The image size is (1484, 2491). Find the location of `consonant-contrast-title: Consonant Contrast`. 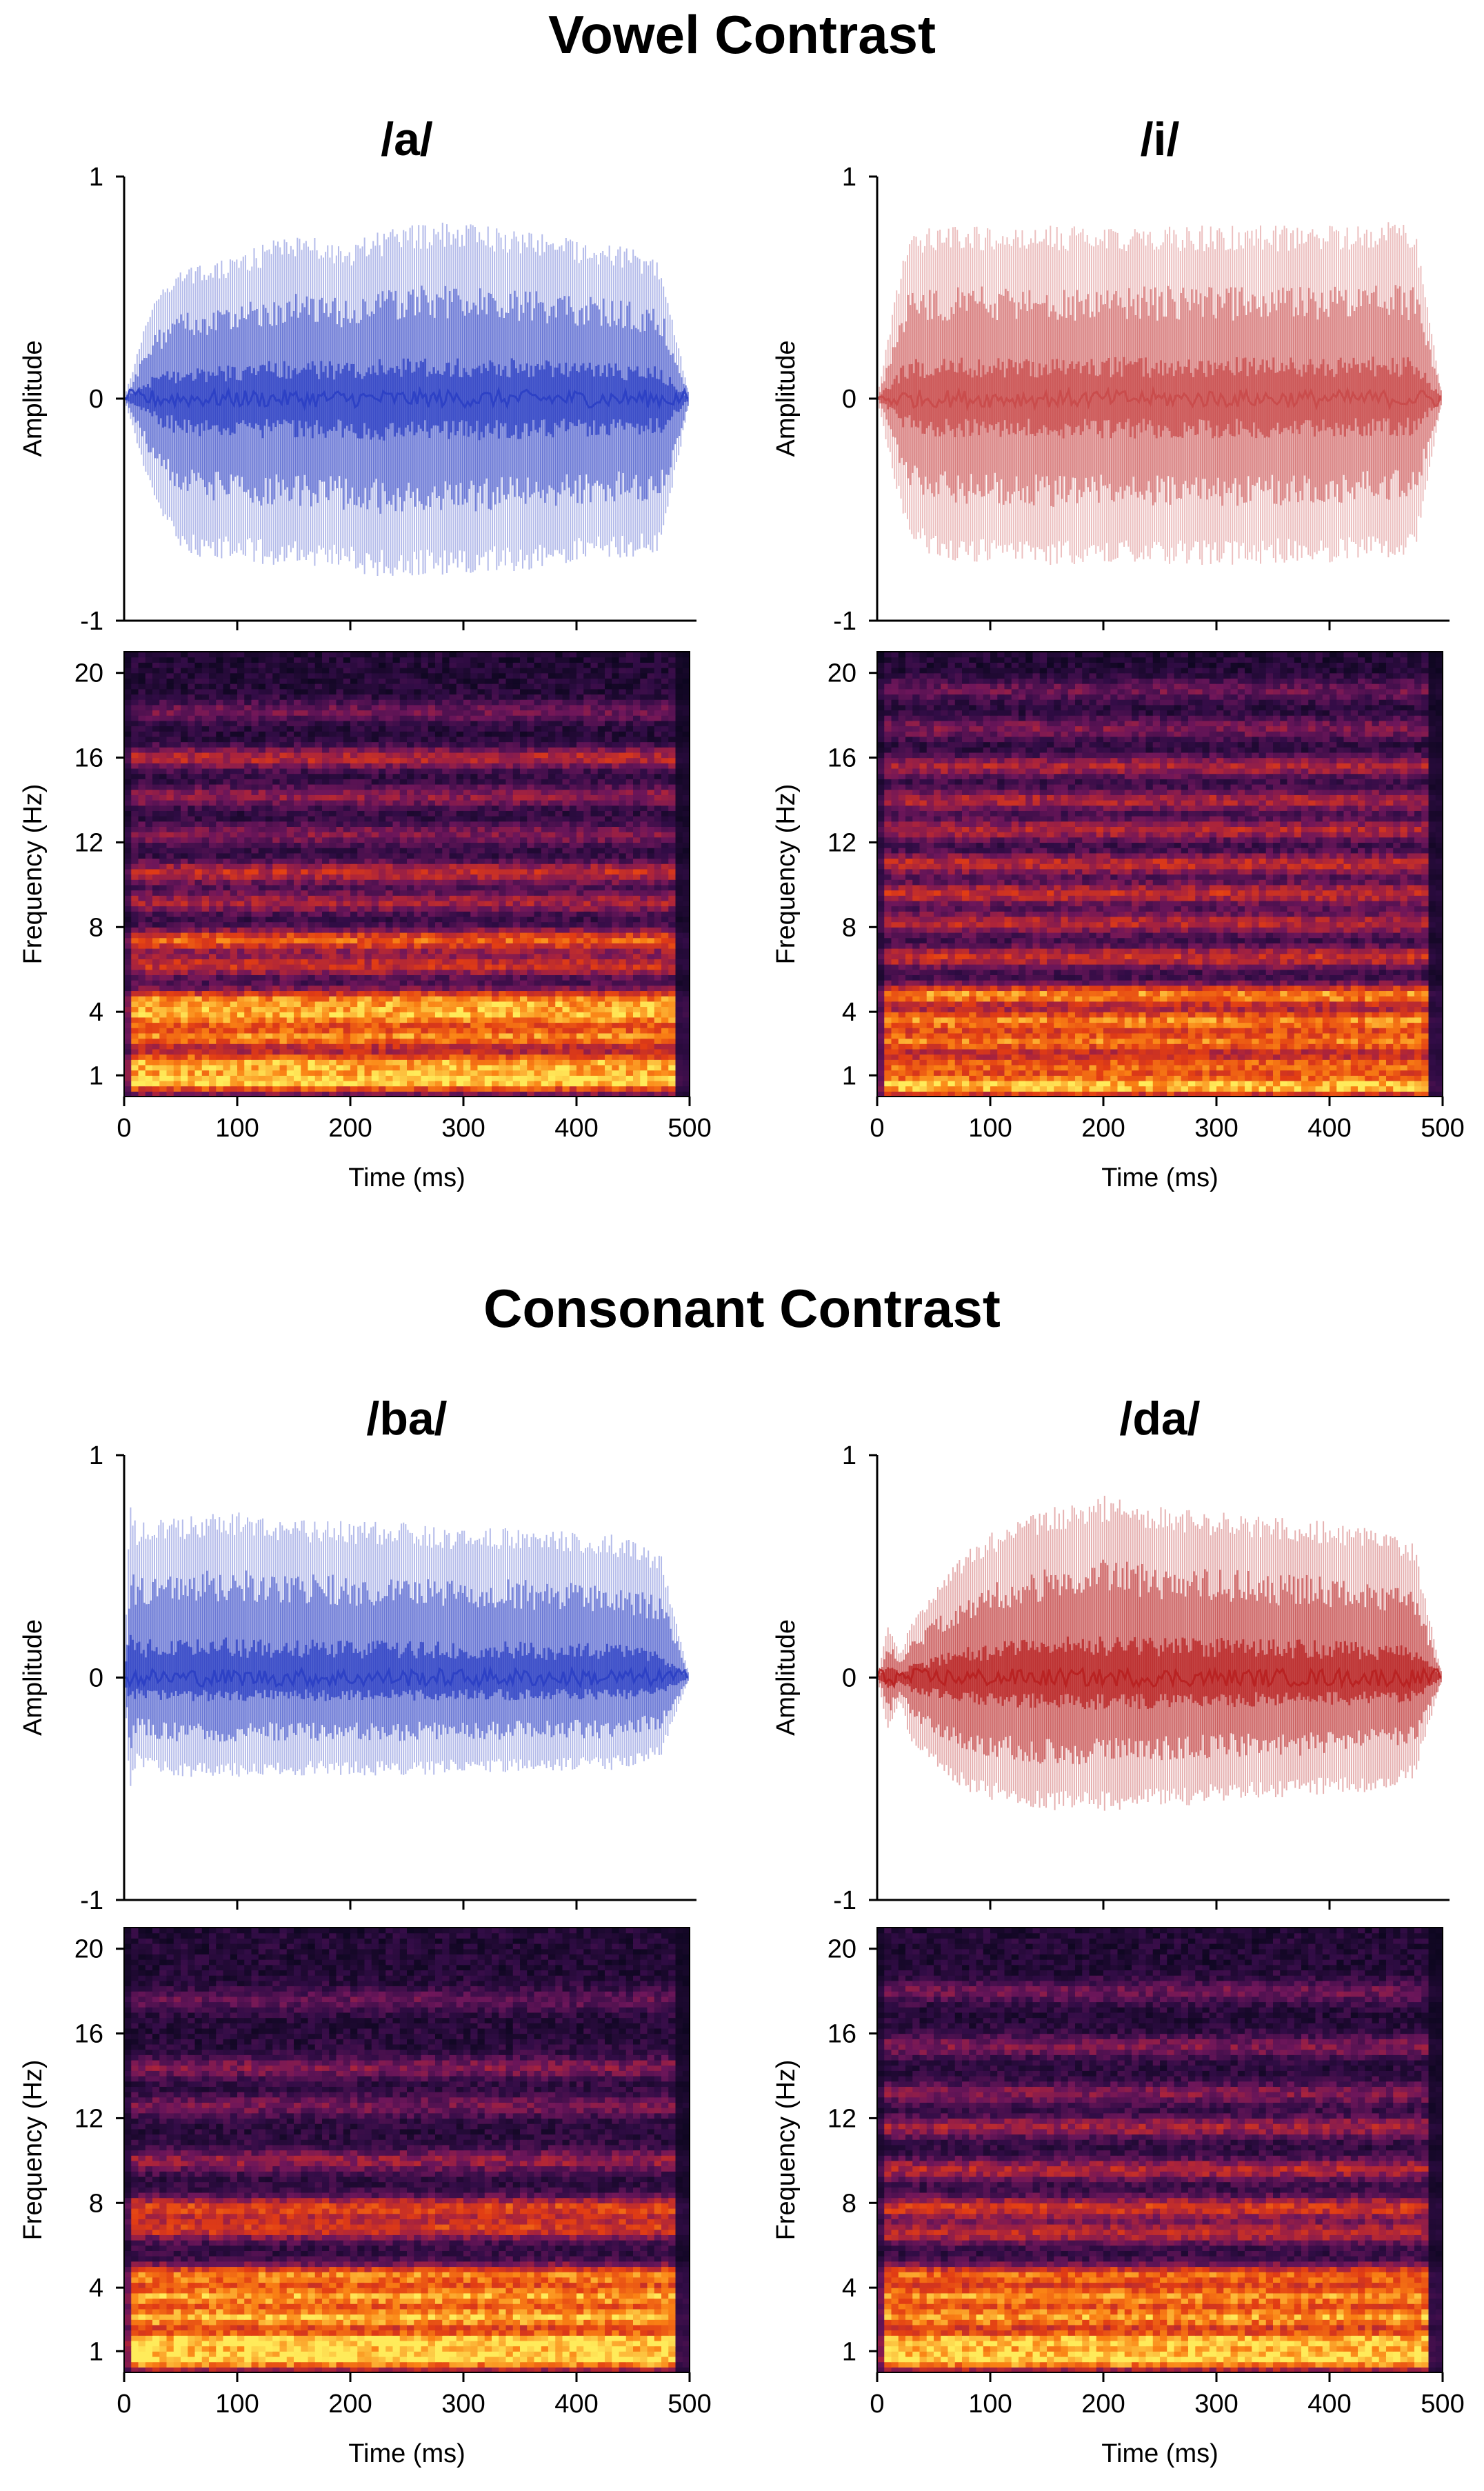

consonant-contrast-title: Consonant Contrast is located at coordinates (742, 1308).